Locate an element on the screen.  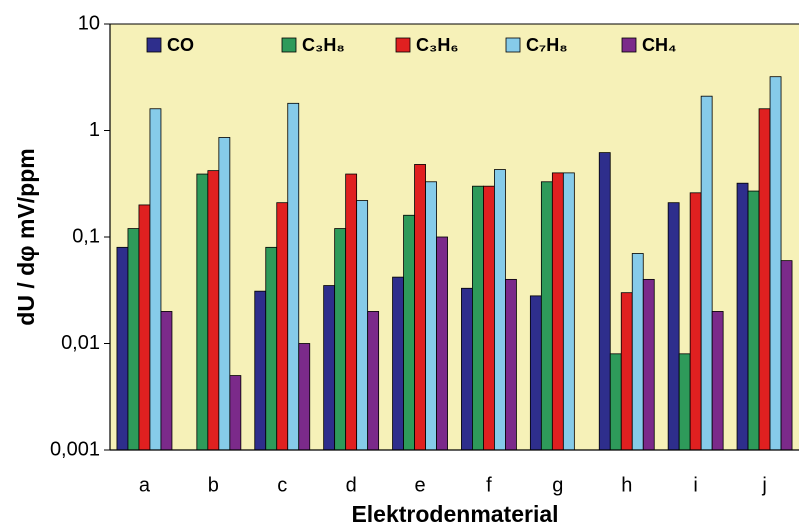
x-tick-label: a is located at coordinates (145, 485).